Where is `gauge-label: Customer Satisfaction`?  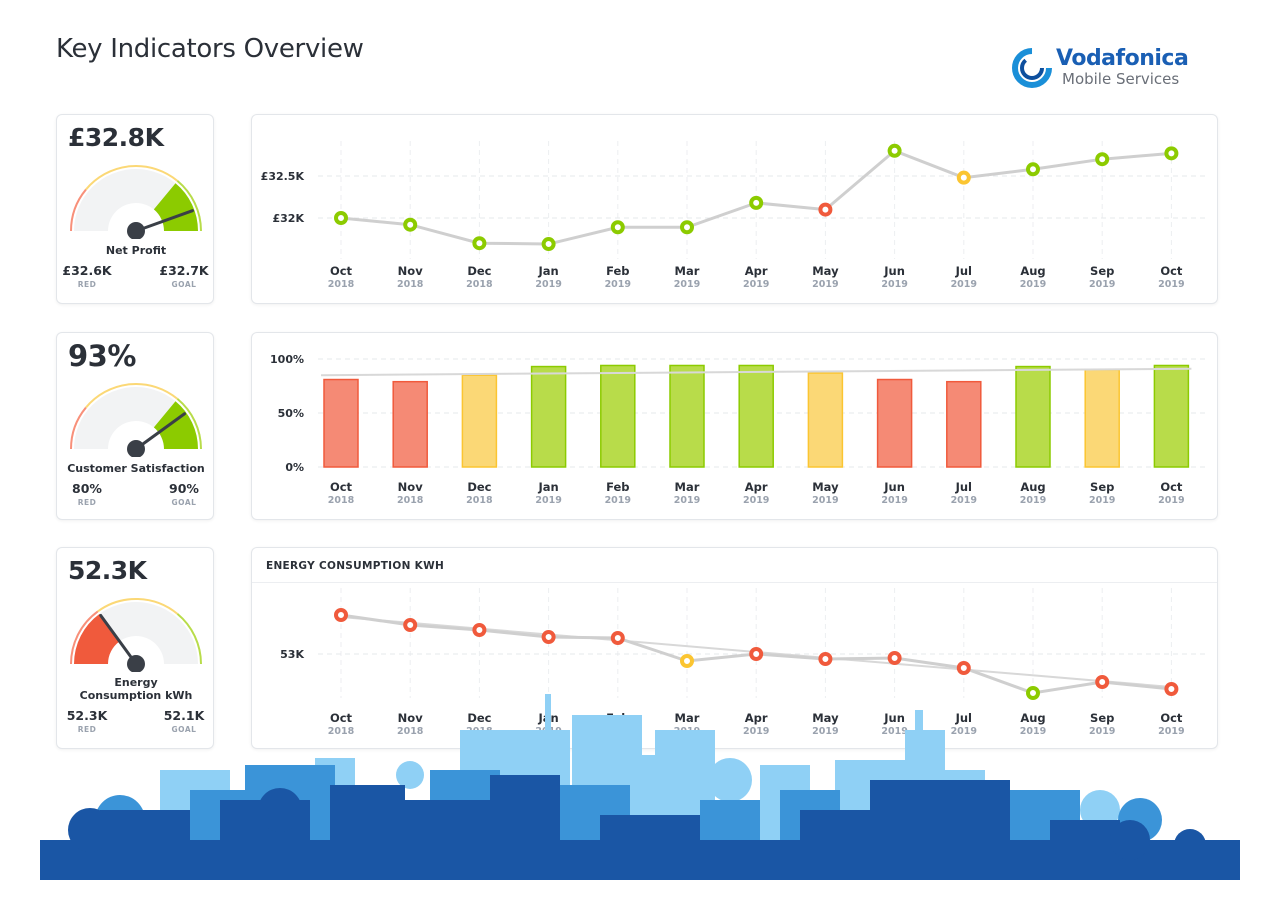 gauge-label: Customer Satisfaction is located at coordinates (136, 468).